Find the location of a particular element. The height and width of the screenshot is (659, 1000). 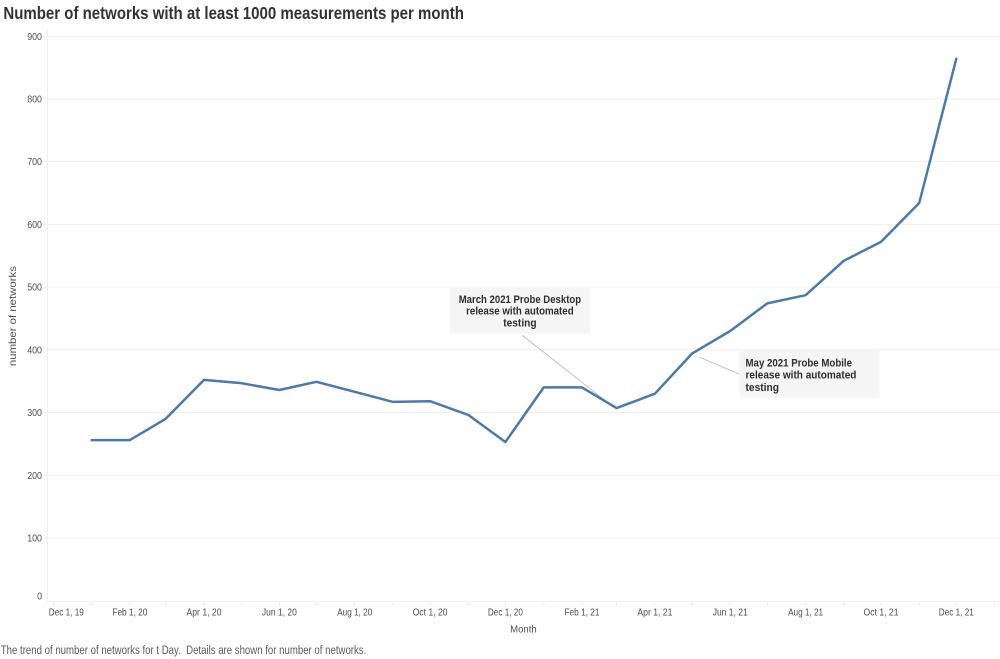

svg-text: Feb 1, 20 is located at coordinates (129, 613).